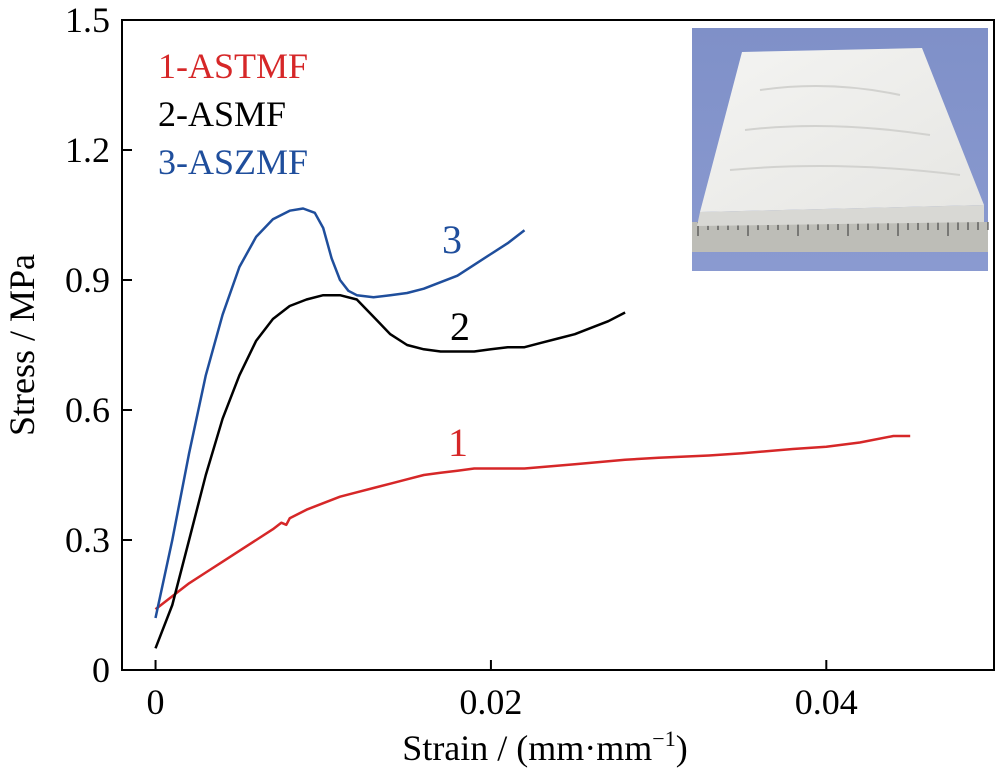 This screenshot has width=1000, height=775. Describe the element at coordinates (87, 280) in the screenshot. I see `y-tick-label: 0.9` at that location.